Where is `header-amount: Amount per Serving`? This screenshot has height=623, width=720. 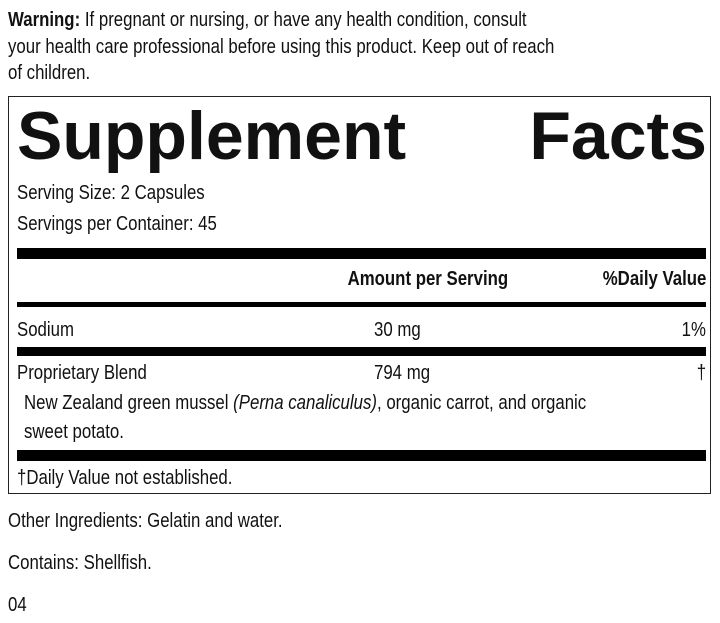 header-amount: Amount per Serving is located at coordinates (427, 279).